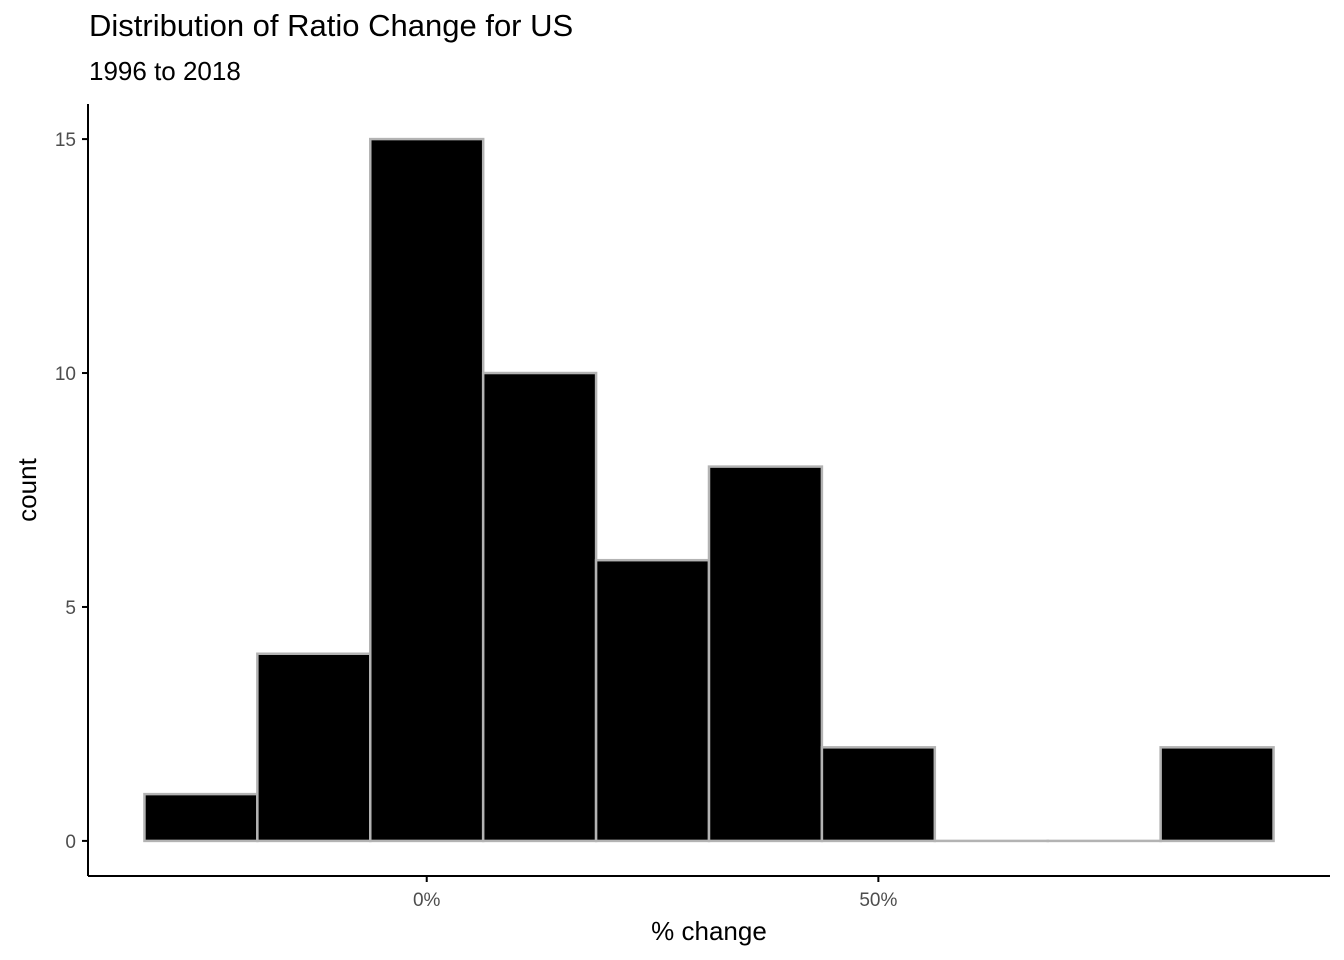  I want to click on x-axis-ticks: 0% 50%, so click(655, 893).